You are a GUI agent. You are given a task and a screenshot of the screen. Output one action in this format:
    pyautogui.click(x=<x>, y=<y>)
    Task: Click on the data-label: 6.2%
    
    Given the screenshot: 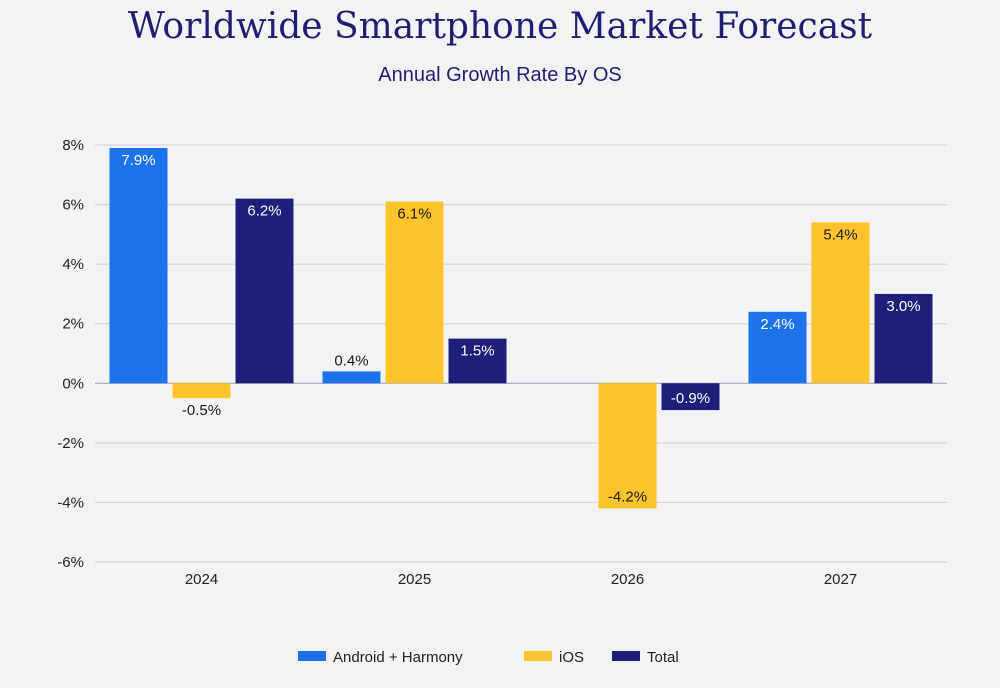 What is the action you would take?
    pyautogui.click(x=264, y=211)
    